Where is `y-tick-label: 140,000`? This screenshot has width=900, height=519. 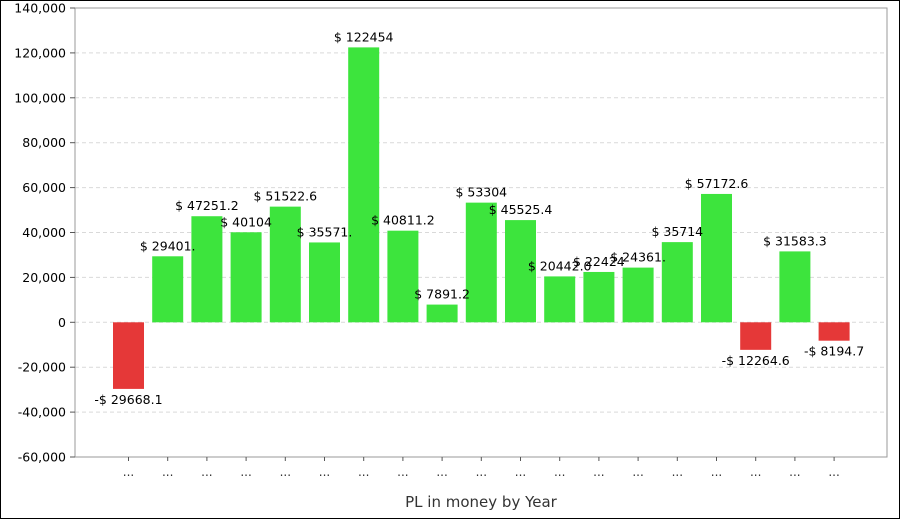
y-tick-label: 140,000 is located at coordinates (40, 8).